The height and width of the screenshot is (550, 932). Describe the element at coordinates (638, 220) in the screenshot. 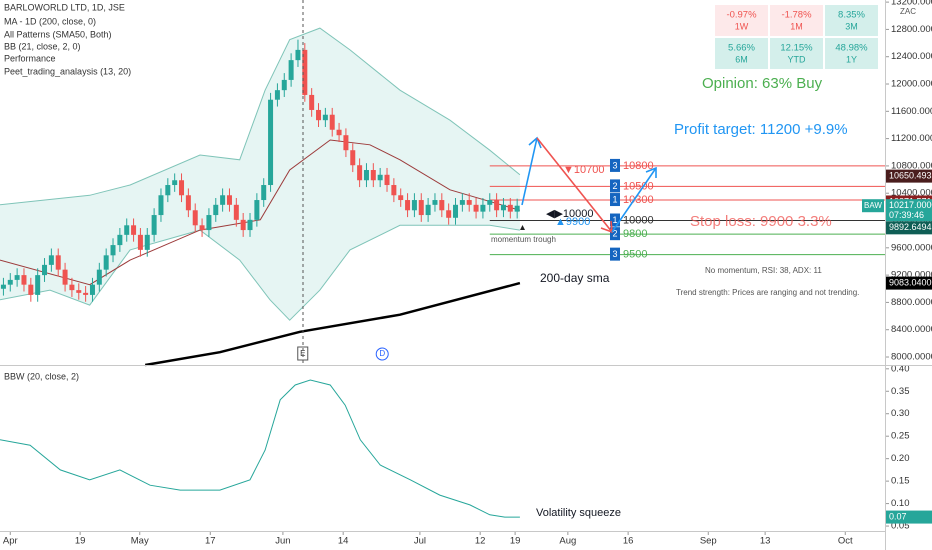

I see `level-label: 10000` at that location.